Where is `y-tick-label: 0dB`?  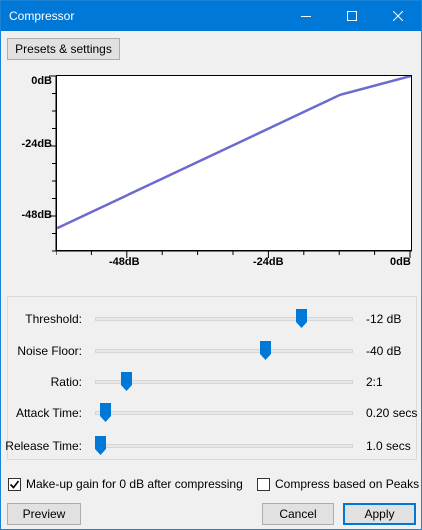 y-tick-label: 0dB is located at coordinates (41, 81).